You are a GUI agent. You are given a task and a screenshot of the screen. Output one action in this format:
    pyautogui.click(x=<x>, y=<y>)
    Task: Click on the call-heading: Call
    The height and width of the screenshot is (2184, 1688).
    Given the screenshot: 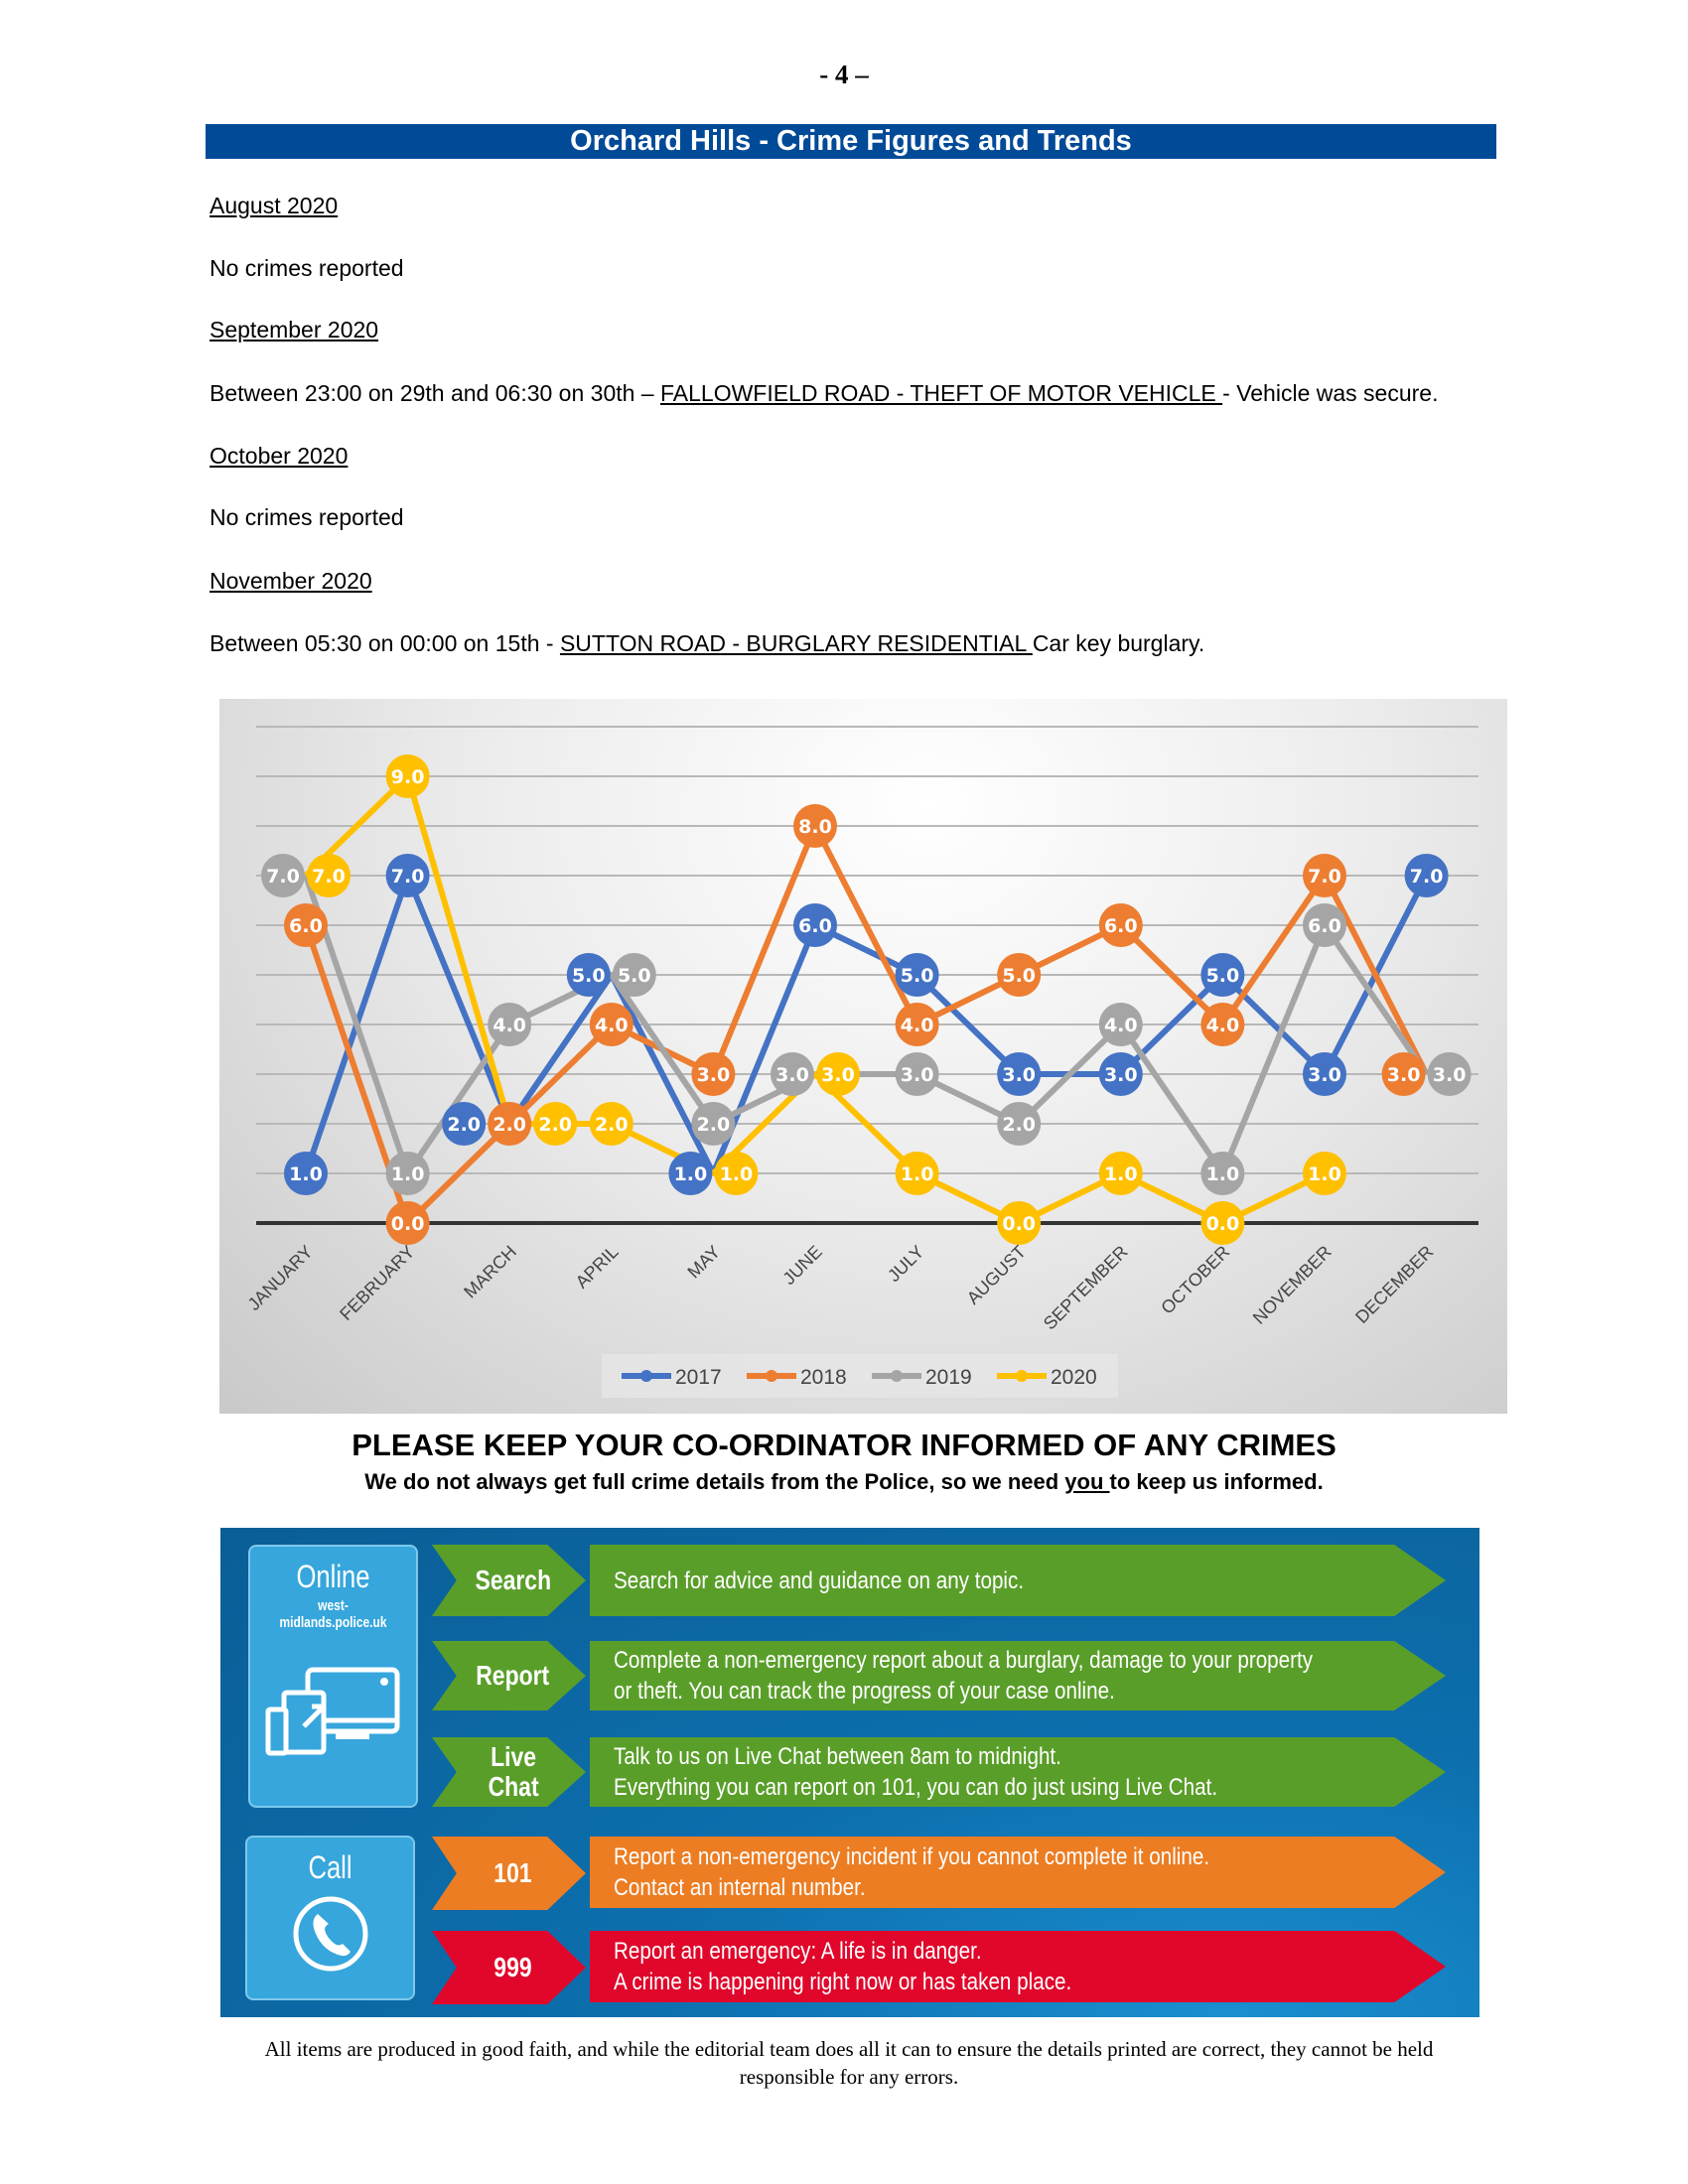 What is the action you would take?
    pyautogui.click(x=330, y=1867)
    